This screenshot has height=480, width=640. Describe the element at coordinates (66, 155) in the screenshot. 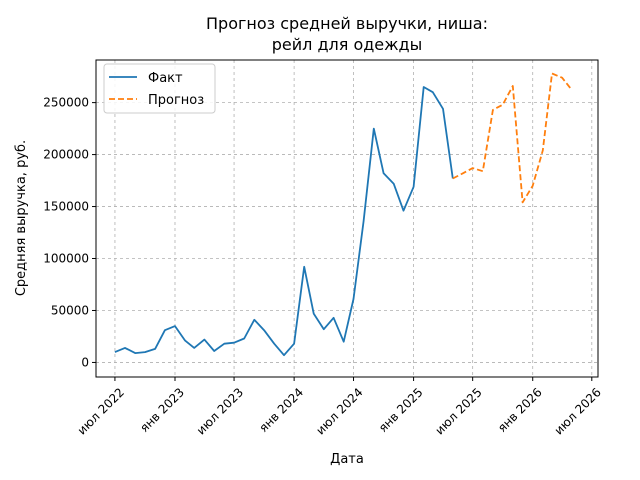

I see `y-tick-label: 200000` at that location.